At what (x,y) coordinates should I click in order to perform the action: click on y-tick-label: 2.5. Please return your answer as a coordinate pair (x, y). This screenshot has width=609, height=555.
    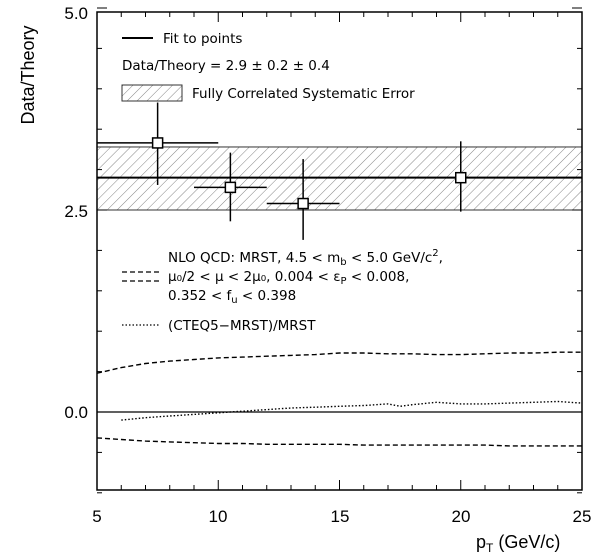
    Looking at the image, I should click on (76, 211).